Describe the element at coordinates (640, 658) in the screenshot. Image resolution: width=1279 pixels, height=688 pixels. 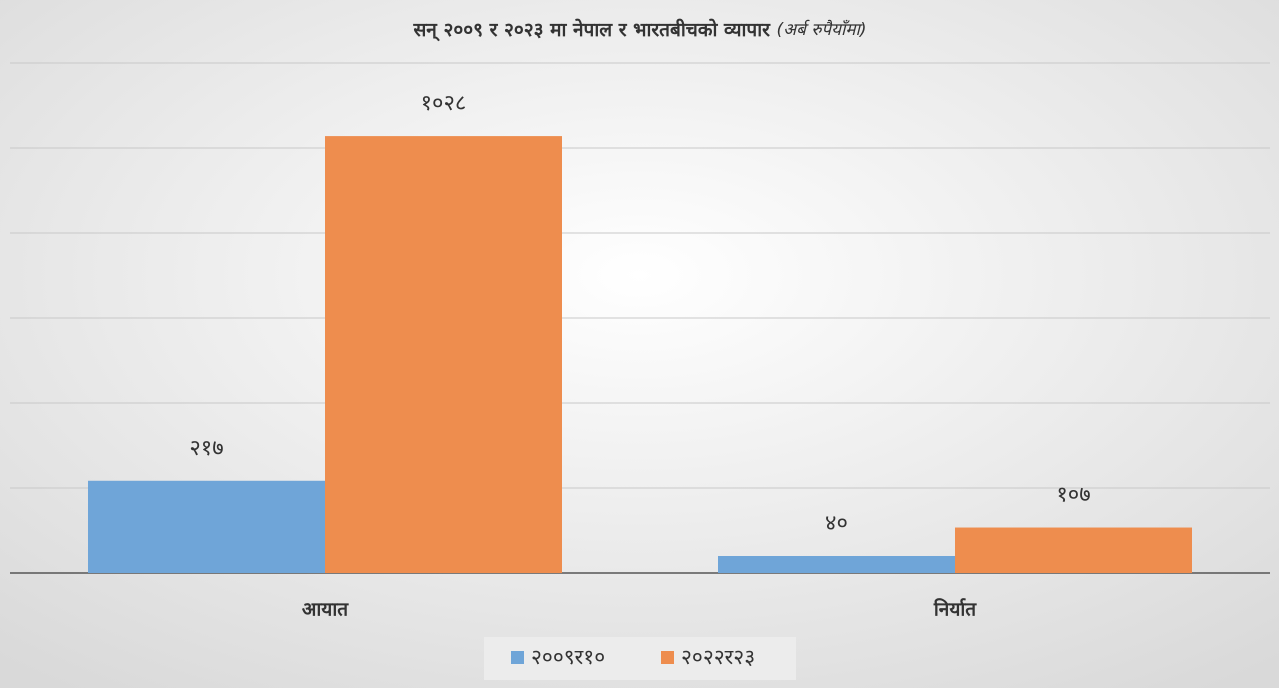
I see `legend-box` at that location.